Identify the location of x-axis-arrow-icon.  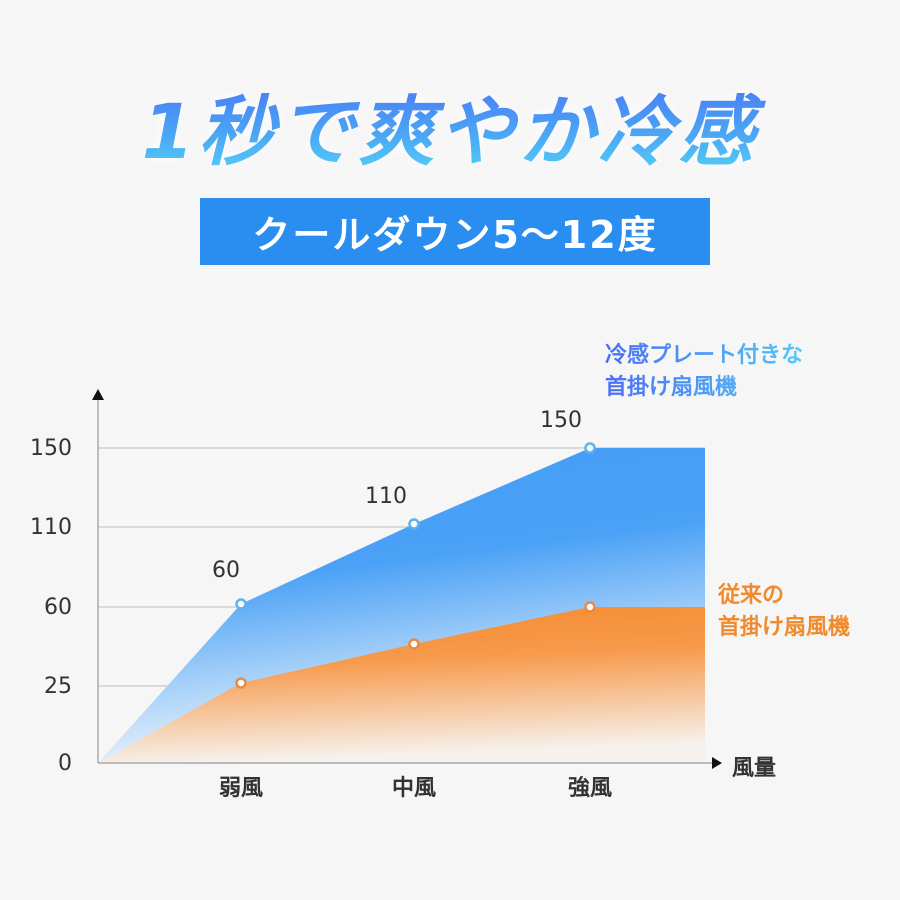
(717, 763).